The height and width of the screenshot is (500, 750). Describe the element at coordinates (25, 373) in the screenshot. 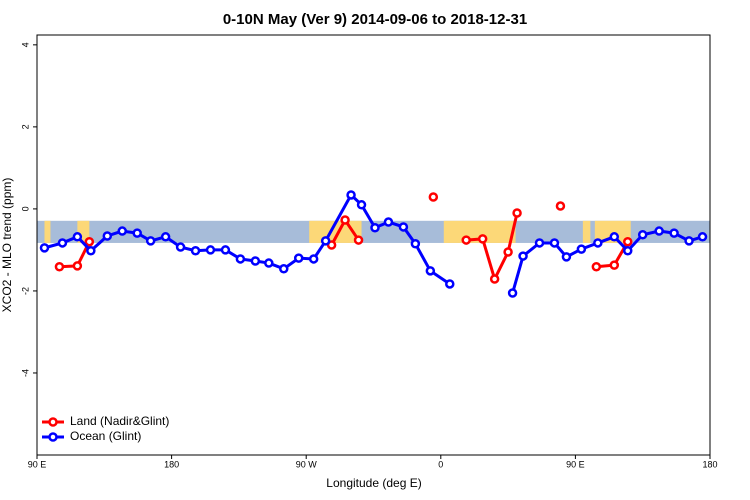

I see `y-tick-label: -4` at that location.